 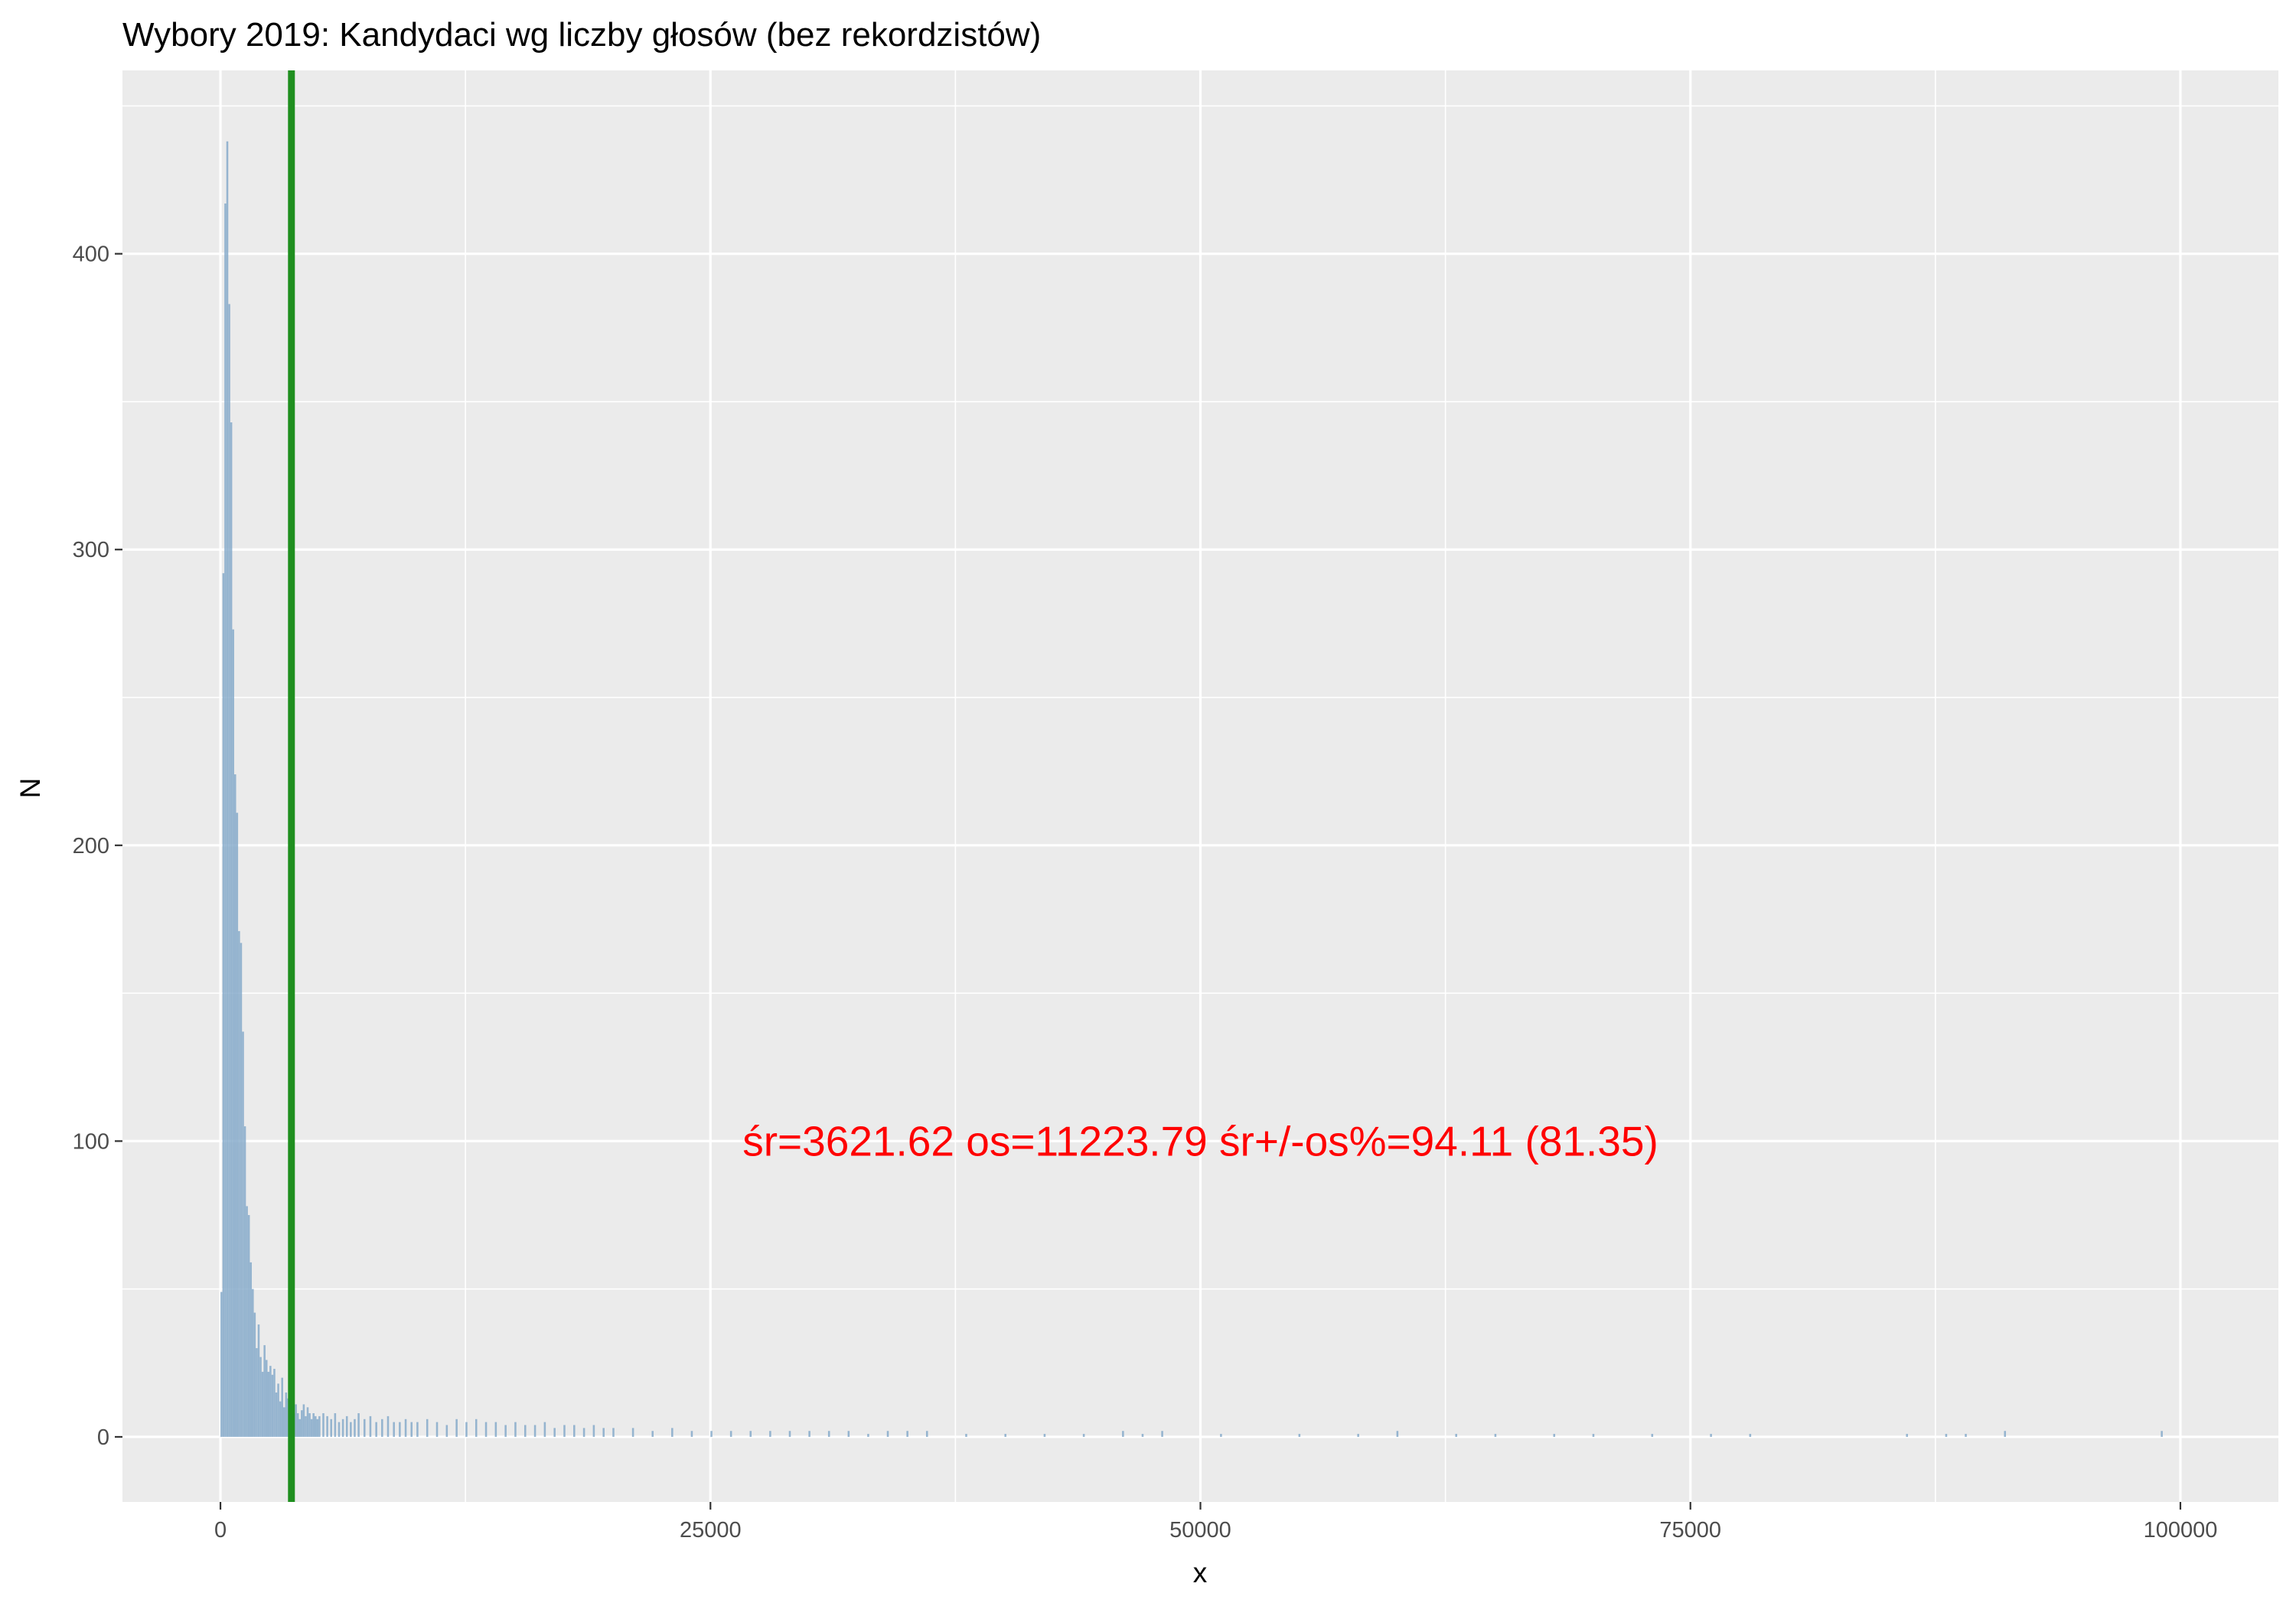 I want to click on x-axis-ticks: 0 25000 50000 75000 100000, so click(x=1215, y=1522).